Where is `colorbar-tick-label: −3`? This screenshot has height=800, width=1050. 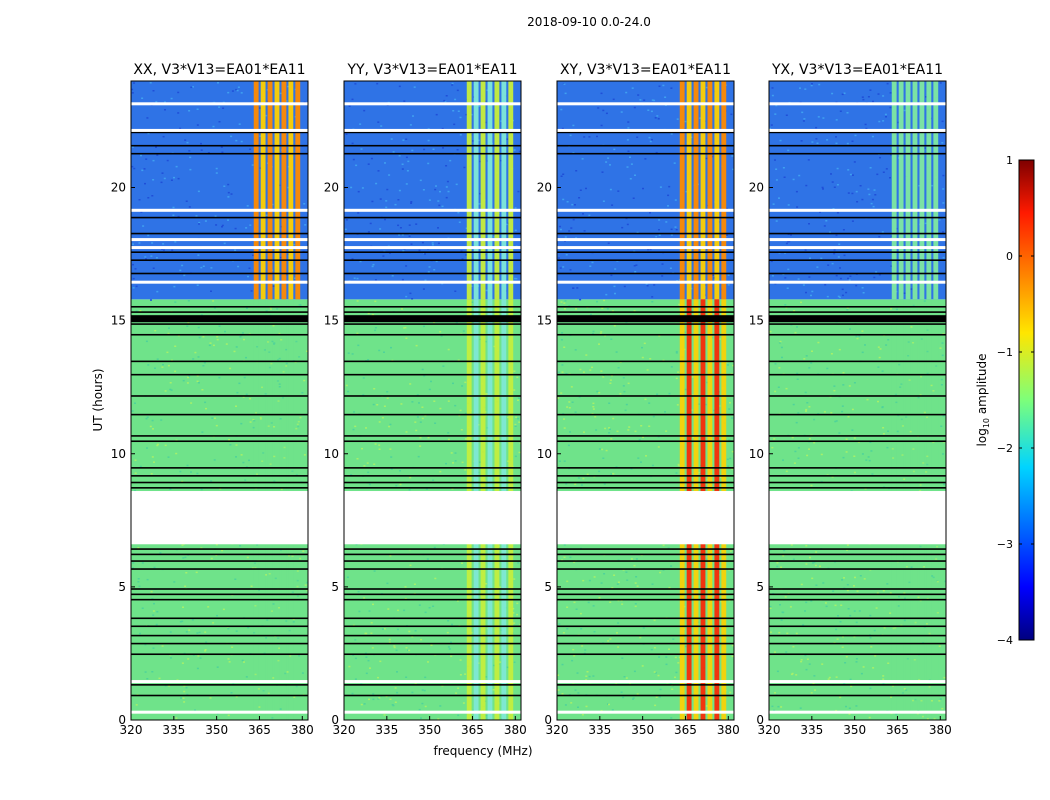
colorbar-tick-label: −3 is located at coordinates (1005, 544).